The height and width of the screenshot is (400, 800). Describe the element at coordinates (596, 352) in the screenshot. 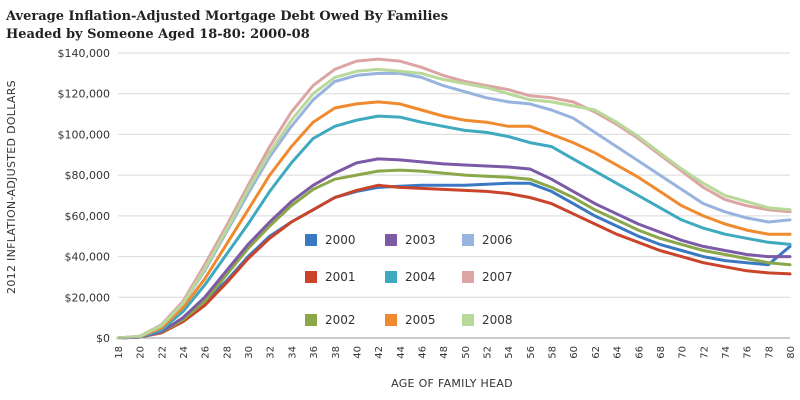

I see `x-tick-label: 62` at that location.